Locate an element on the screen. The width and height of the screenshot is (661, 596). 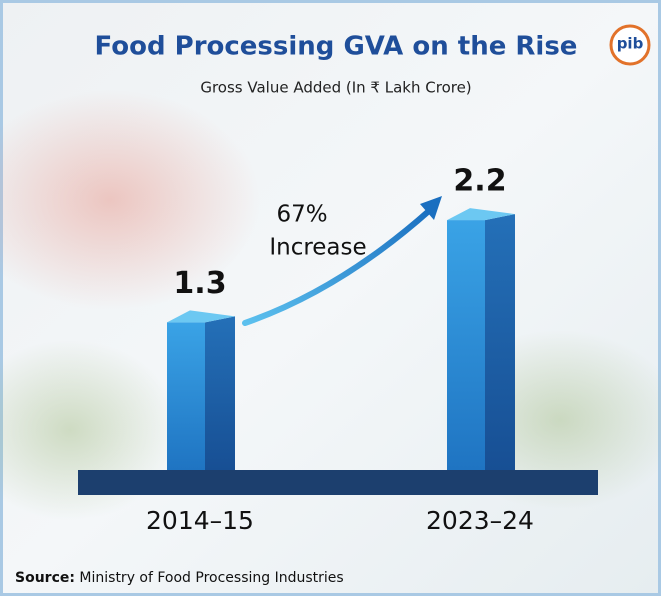
annotation: Increase is located at coordinates (317, 248).